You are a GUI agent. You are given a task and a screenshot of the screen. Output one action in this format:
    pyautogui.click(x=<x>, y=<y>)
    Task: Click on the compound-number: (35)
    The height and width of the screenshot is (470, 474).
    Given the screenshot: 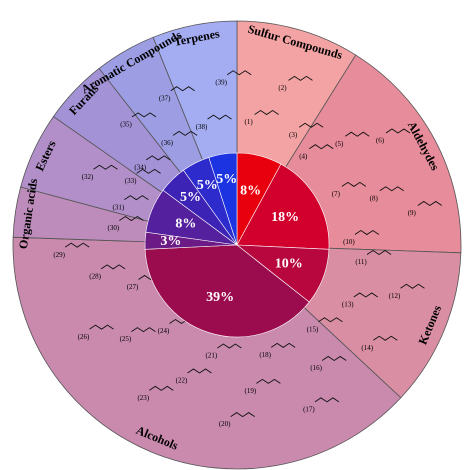 What is the action you would take?
    pyautogui.click(x=126, y=124)
    